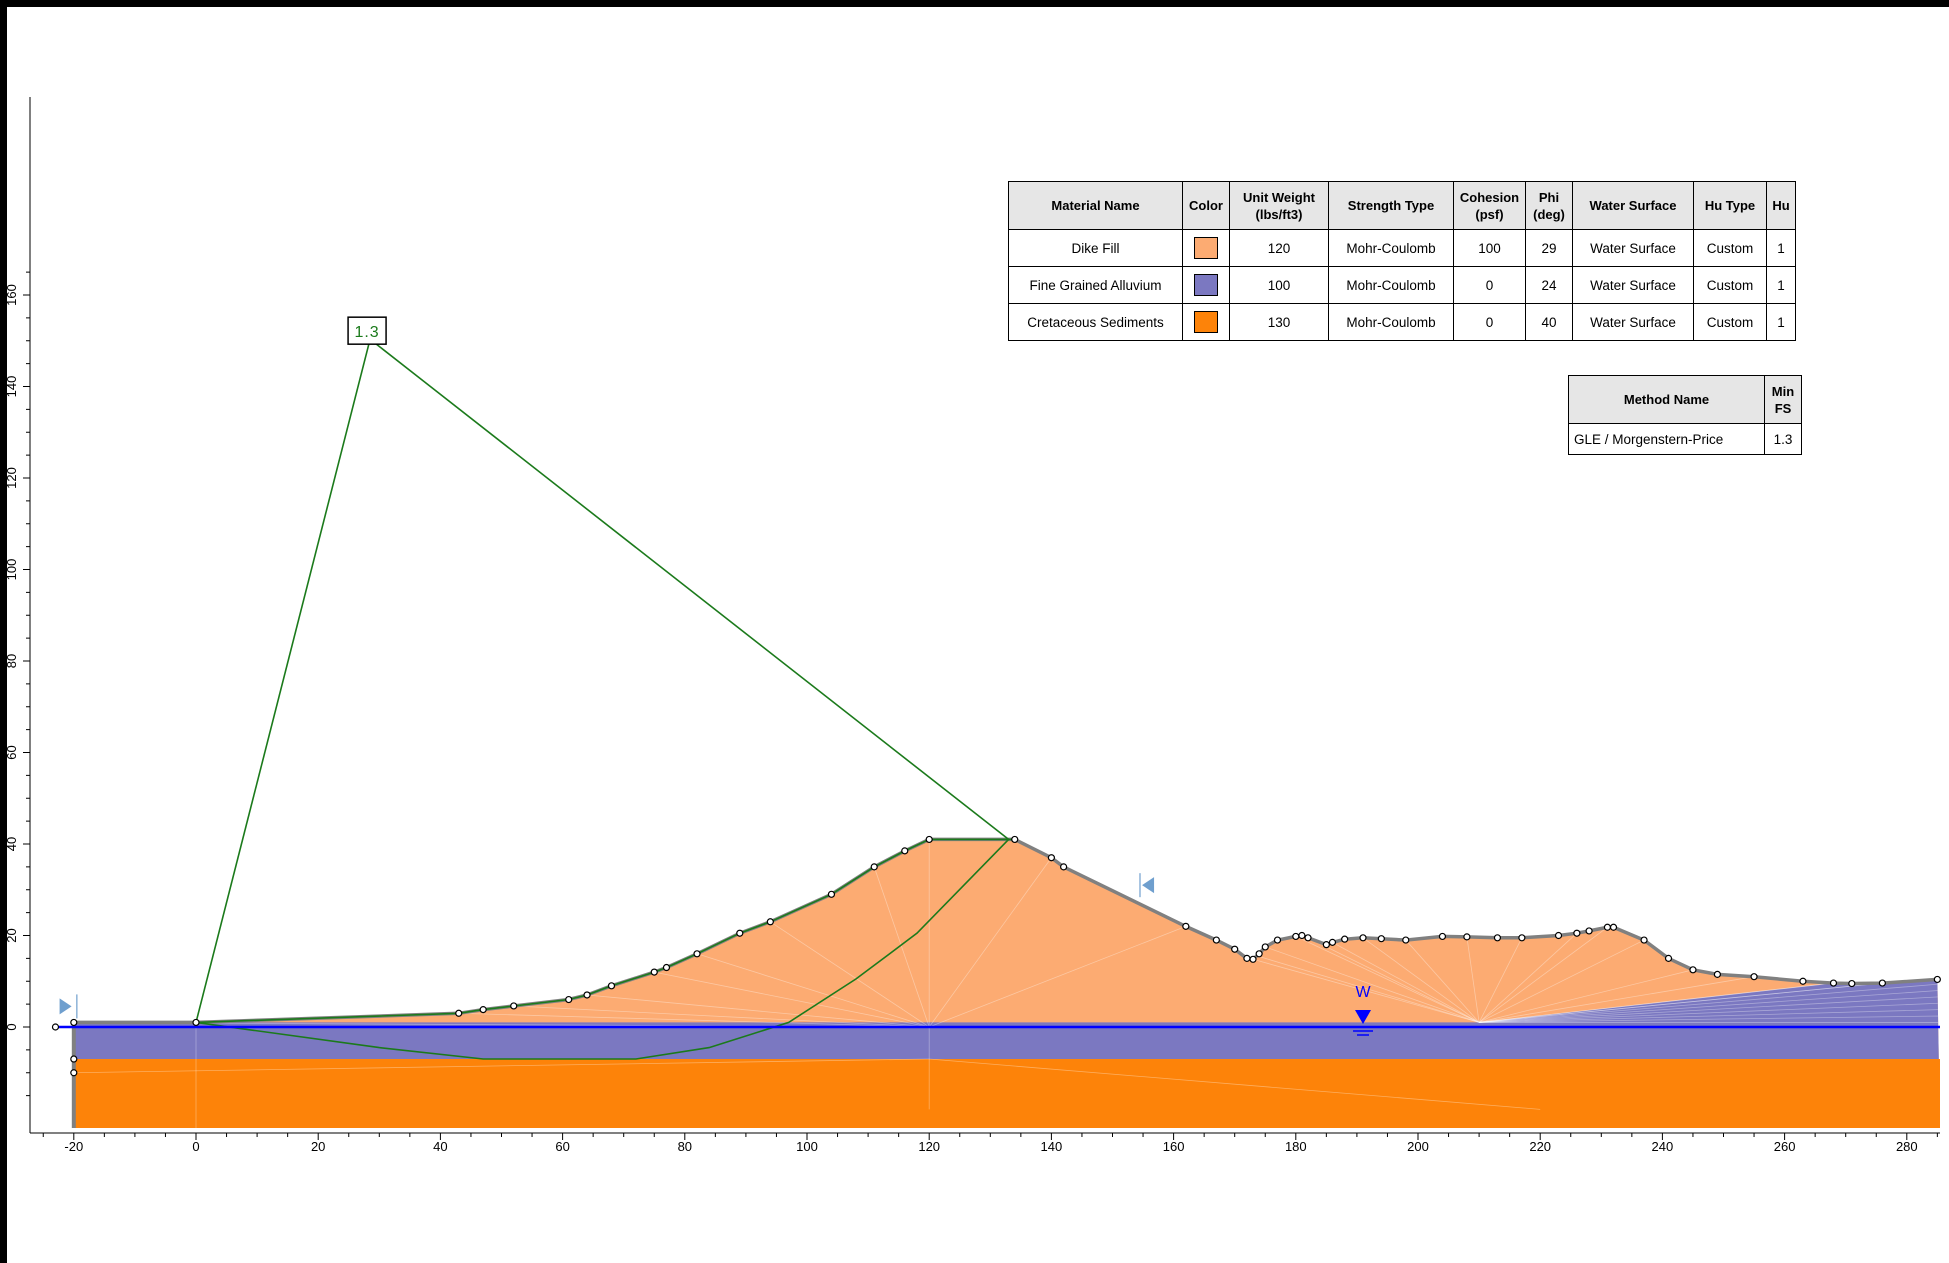 This screenshot has height=1263, width=1949. I want to click on x-tick-label: 0, so click(195, 1146).